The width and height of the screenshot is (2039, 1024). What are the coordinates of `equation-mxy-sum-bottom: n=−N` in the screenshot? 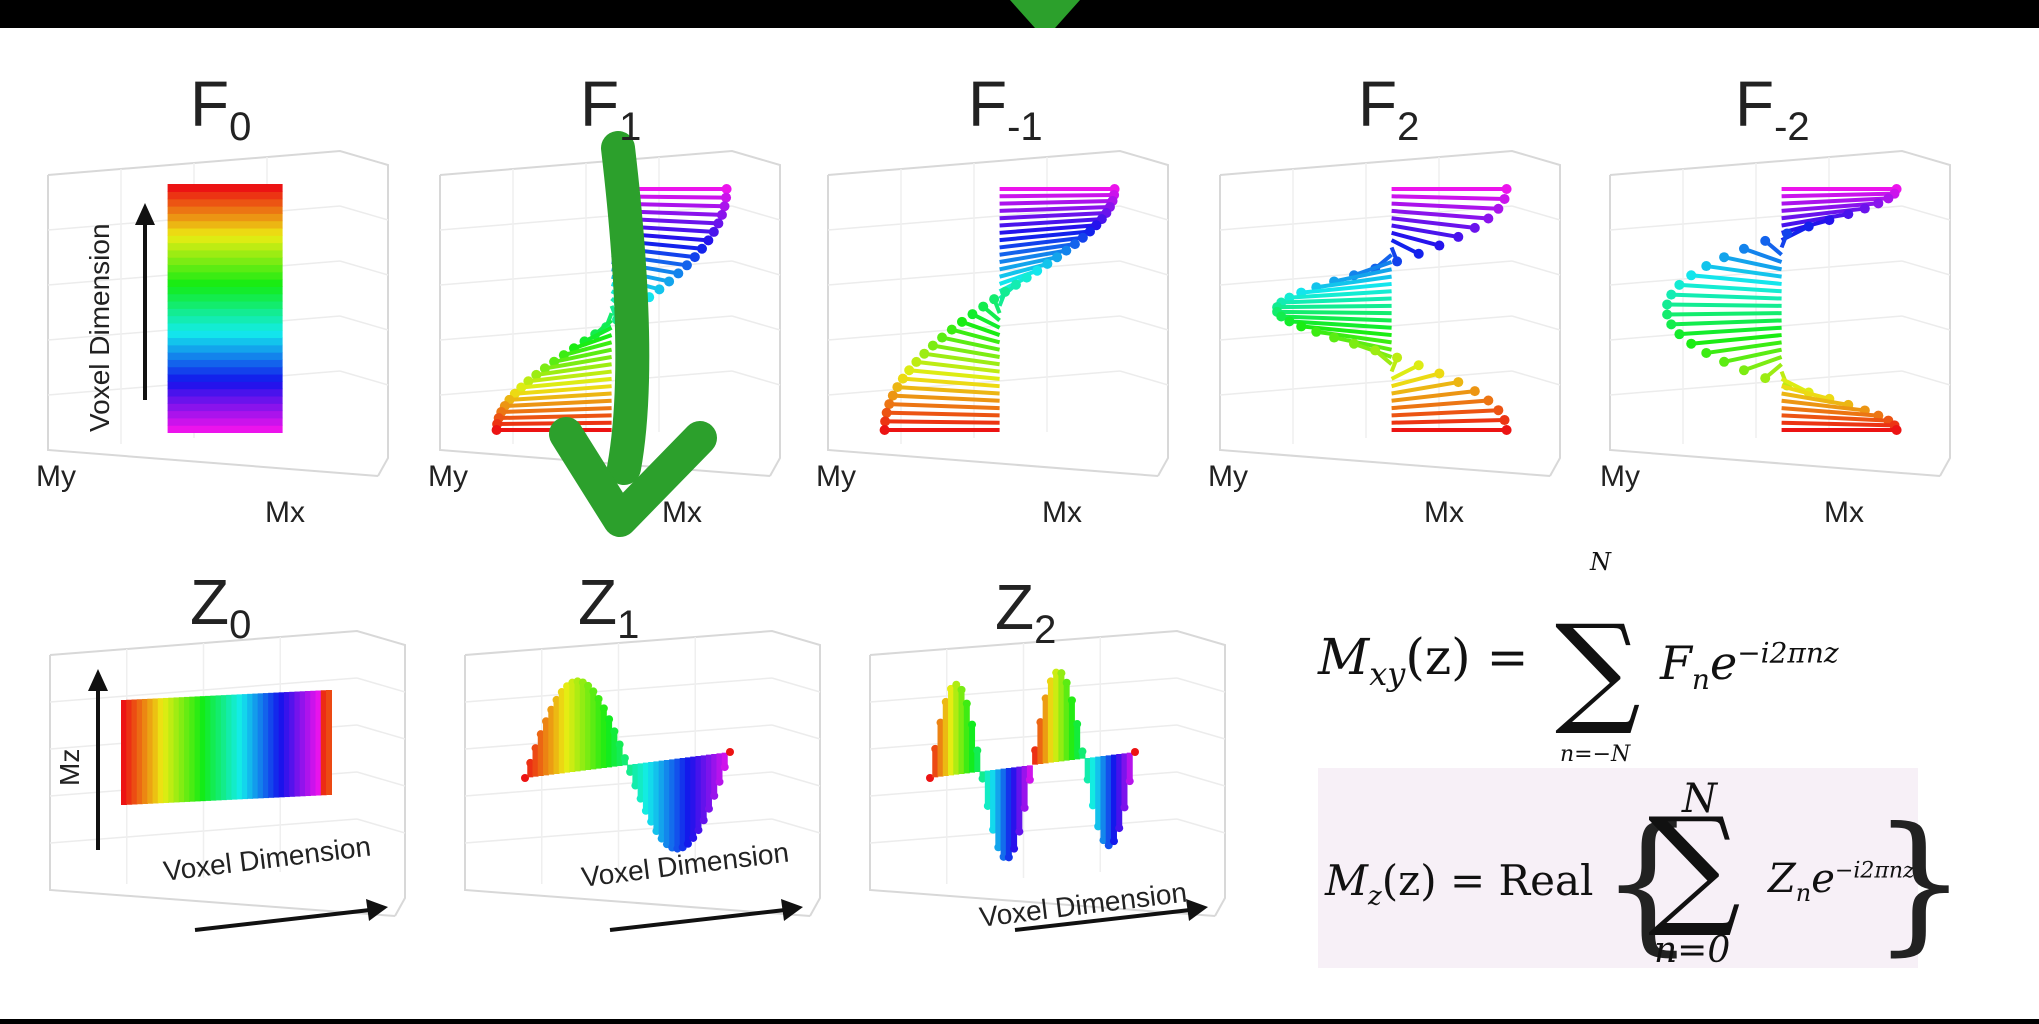 It's located at (1595, 754).